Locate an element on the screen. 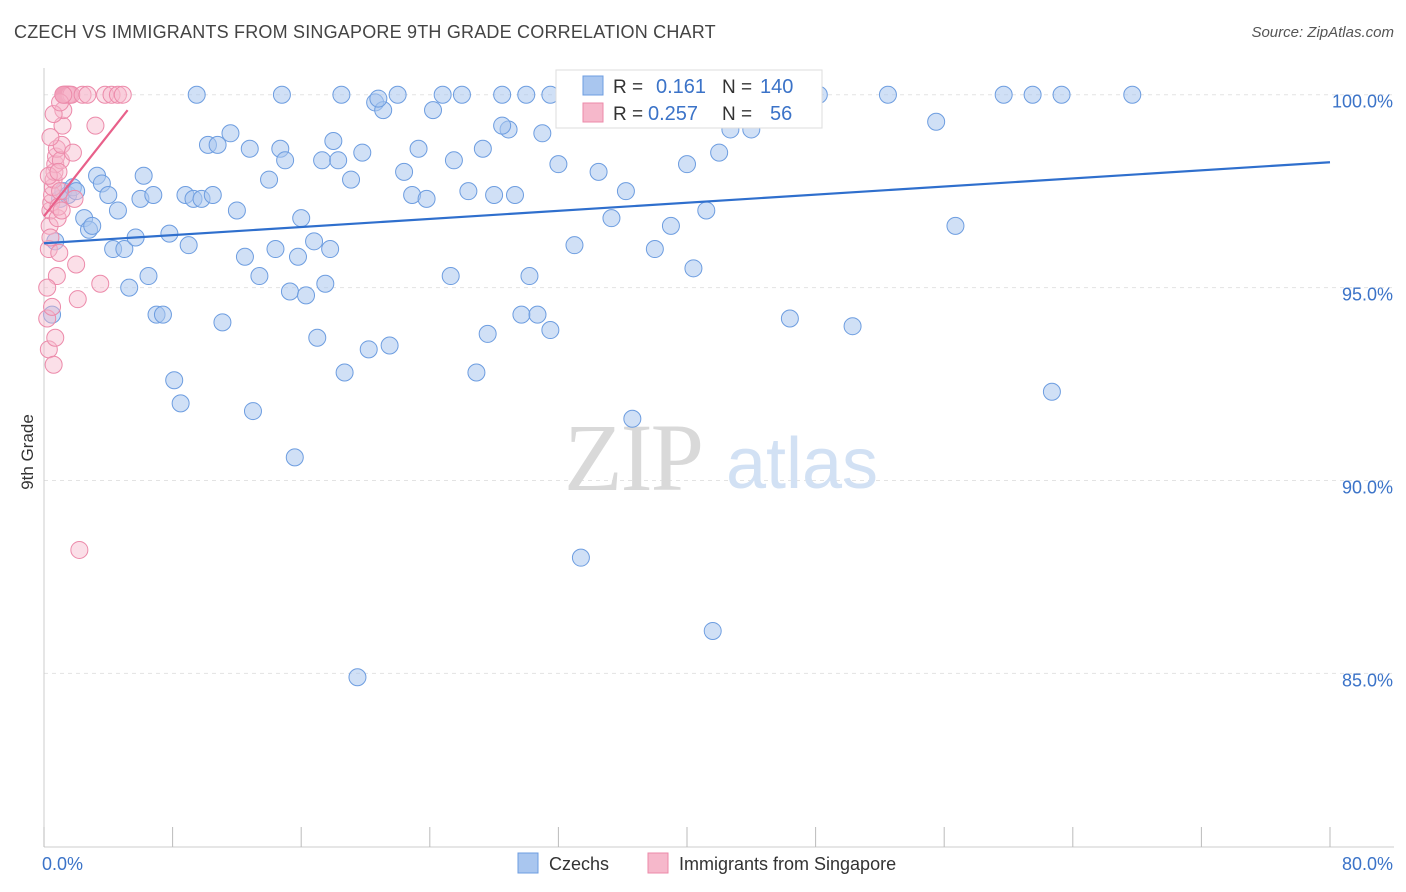 This screenshot has height=892, width=1406. legend-n-czechs: 140 is located at coordinates (776, 87).